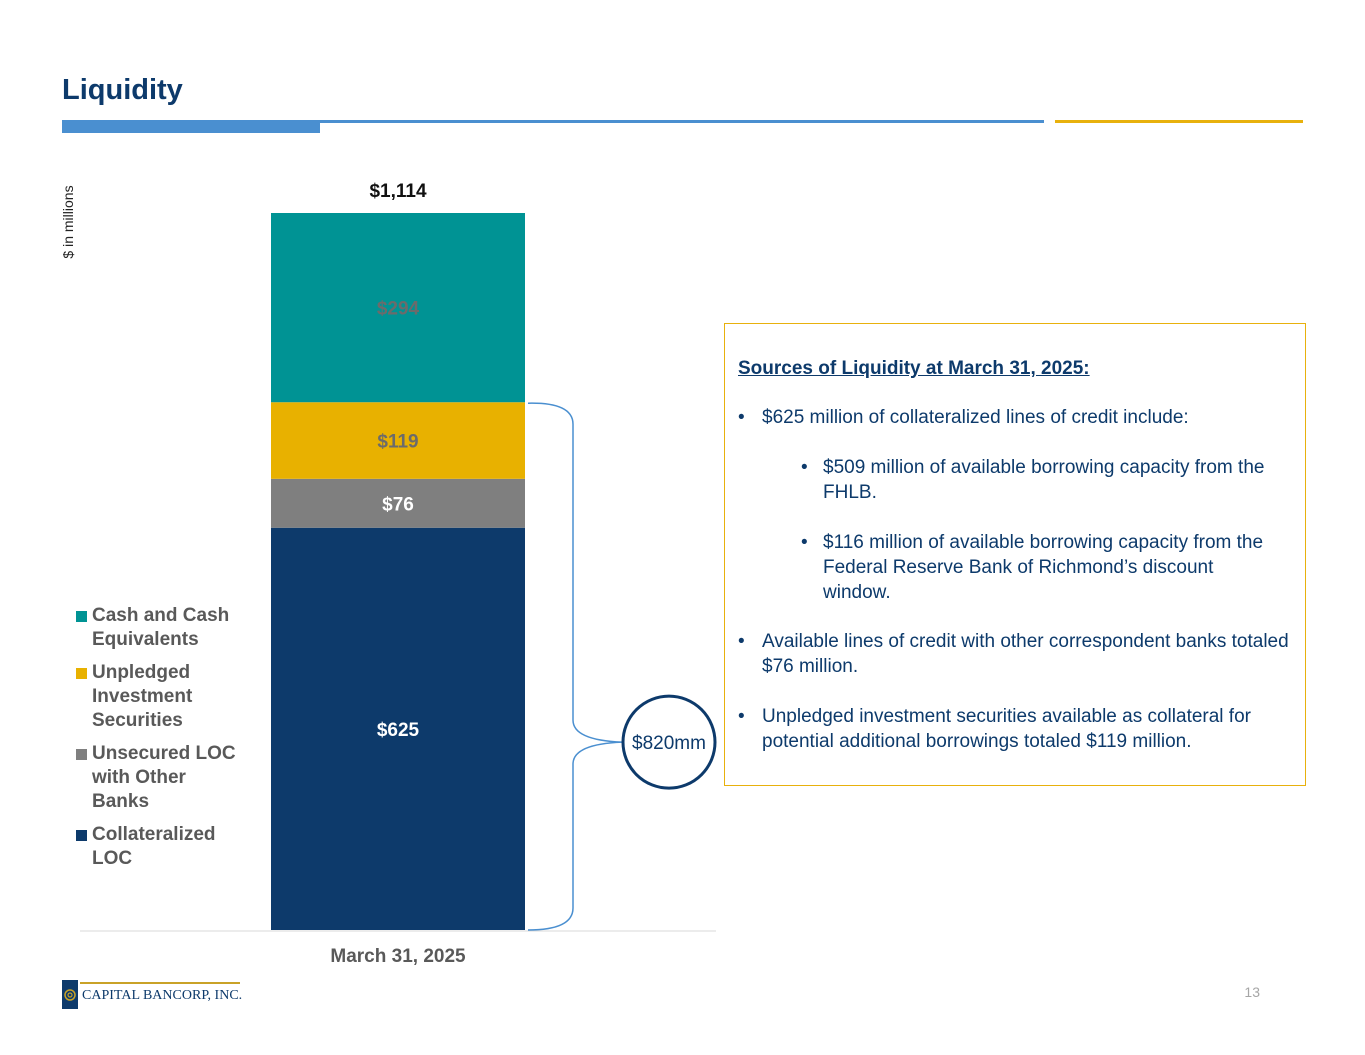  I want to click on data-label-3: $119, so click(397, 442).